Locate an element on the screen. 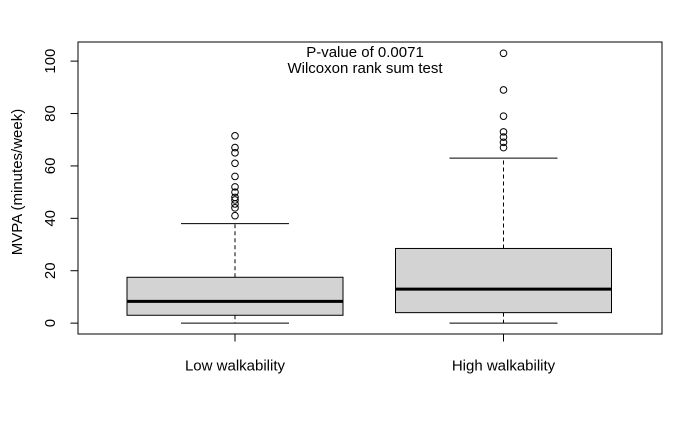 The width and height of the screenshot is (700, 432). y-axis-tick-label: 80 is located at coordinates (50, 113).